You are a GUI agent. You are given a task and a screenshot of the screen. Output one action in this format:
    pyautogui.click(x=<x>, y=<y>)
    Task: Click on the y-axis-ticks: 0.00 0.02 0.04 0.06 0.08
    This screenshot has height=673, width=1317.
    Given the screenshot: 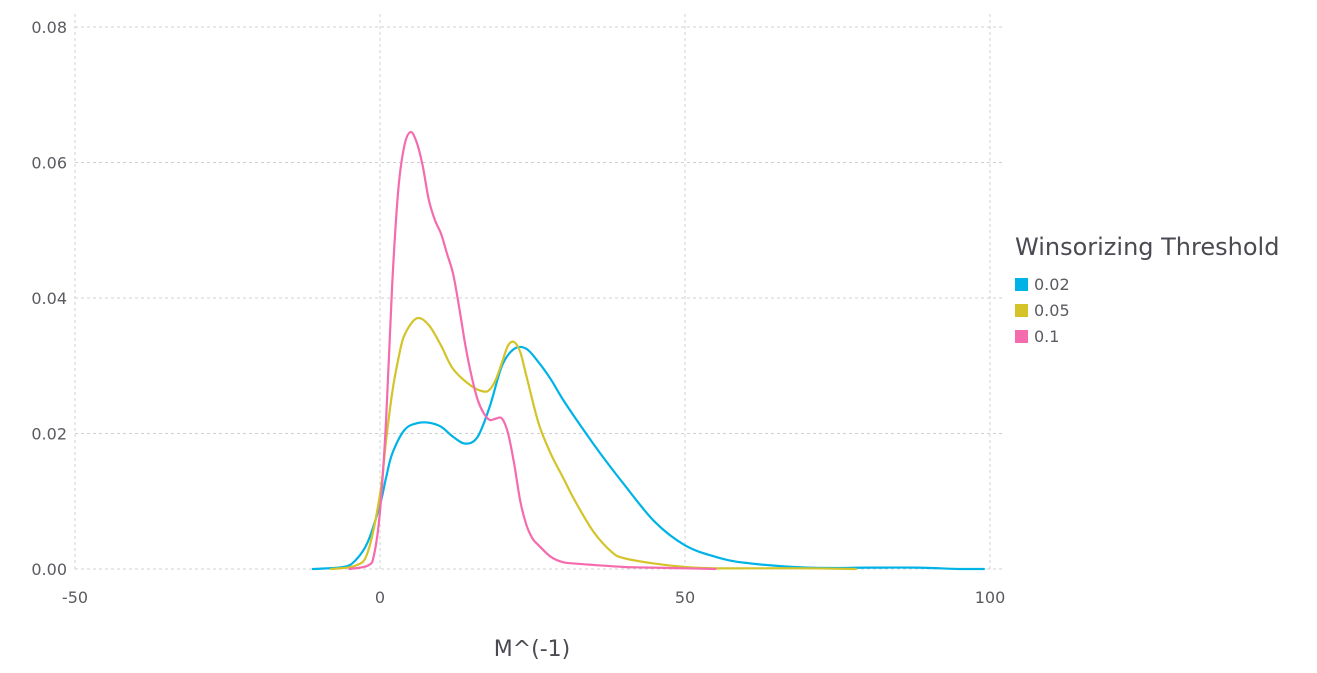 What is the action you would take?
    pyautogui.click(x=49, y=298)
    